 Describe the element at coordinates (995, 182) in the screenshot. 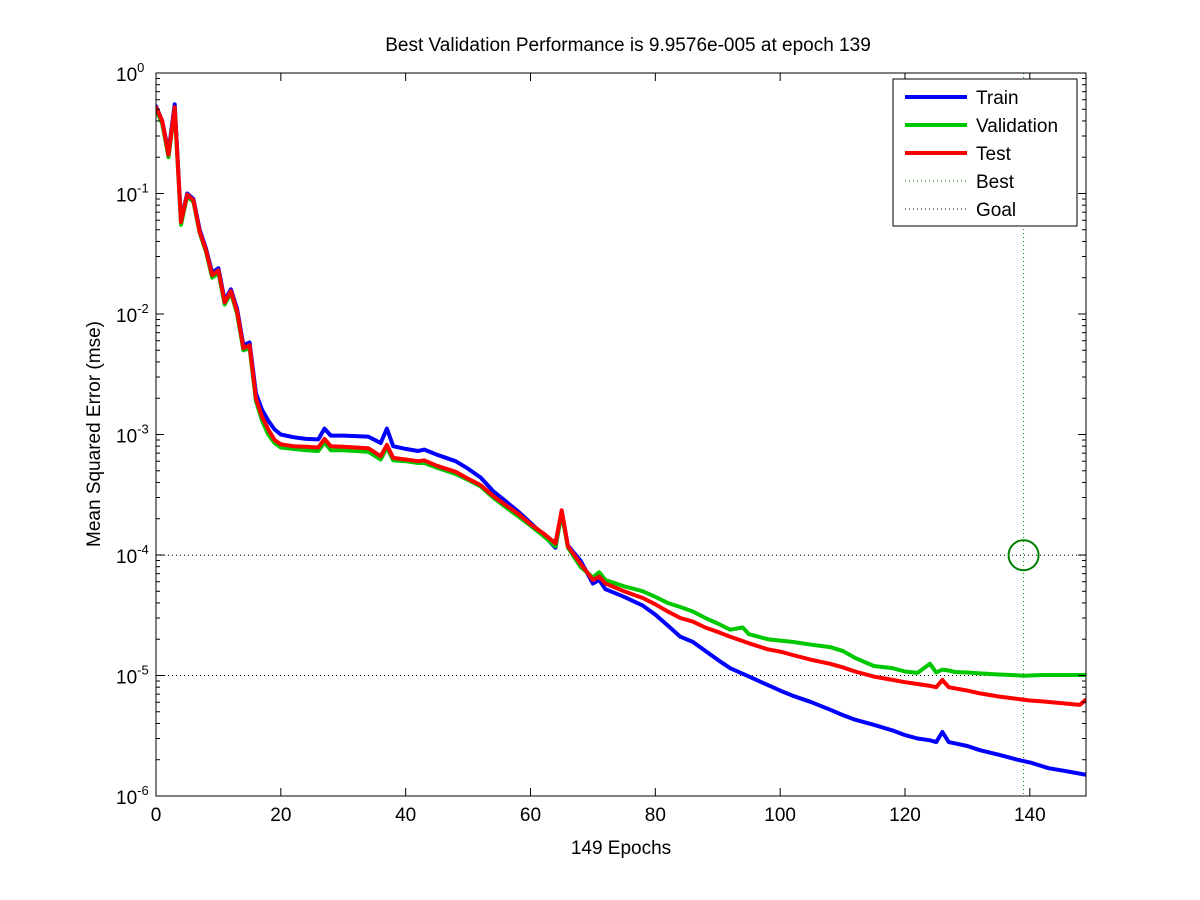

I see `legend-label-best: Best` at that location.